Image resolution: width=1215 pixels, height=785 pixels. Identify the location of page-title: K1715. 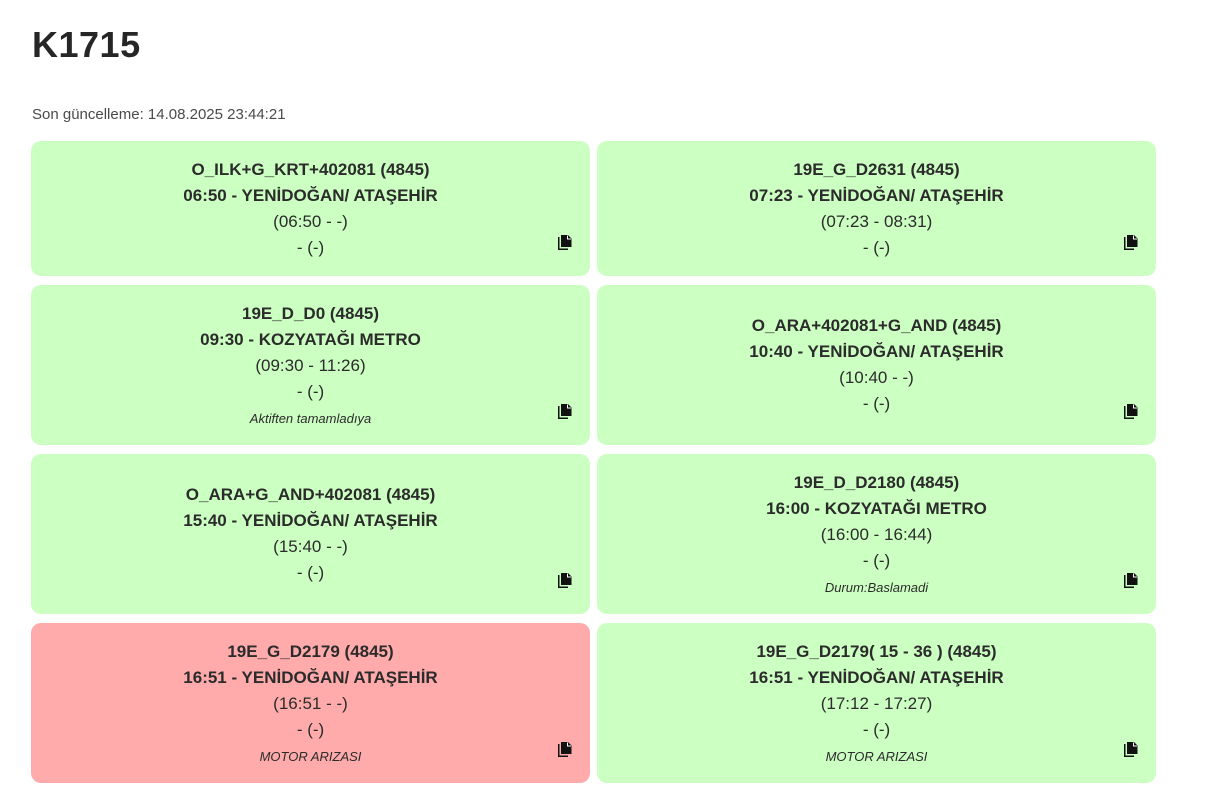
(86, 44).